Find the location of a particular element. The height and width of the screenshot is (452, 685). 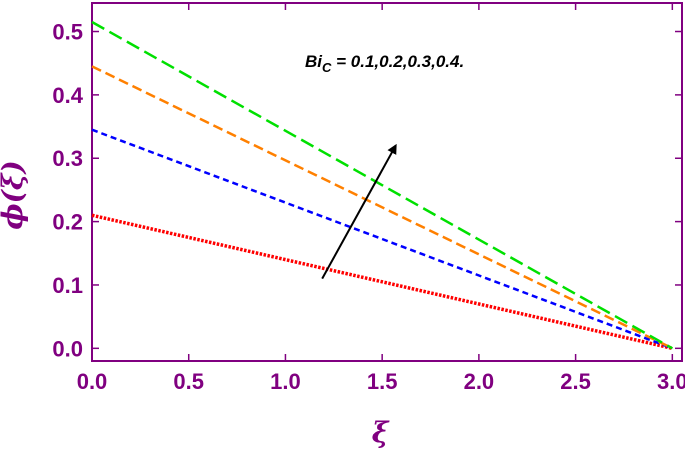

x-tick-label: 3.0 is located at coordinates (671, 381).